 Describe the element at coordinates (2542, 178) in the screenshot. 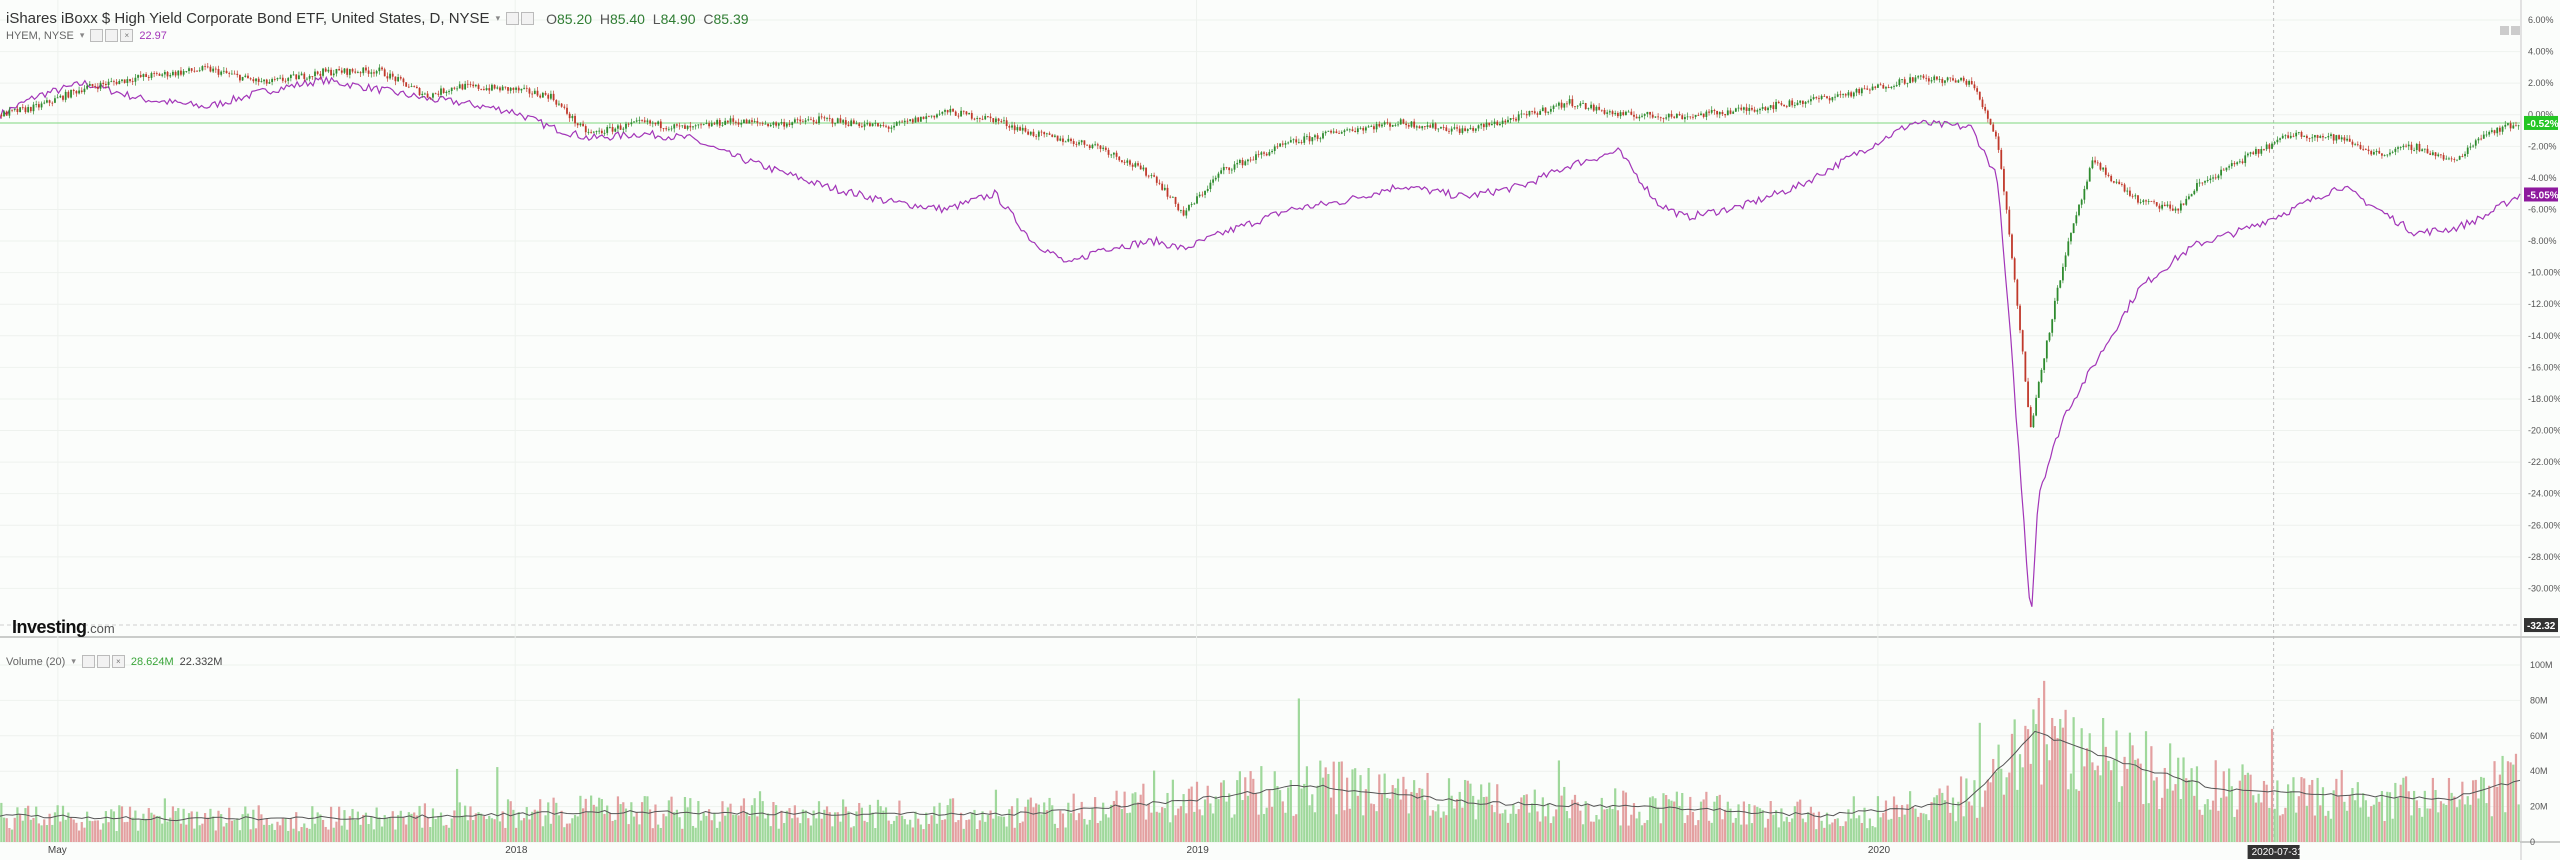

I see `y-tick-label: -4.00%` at that location.